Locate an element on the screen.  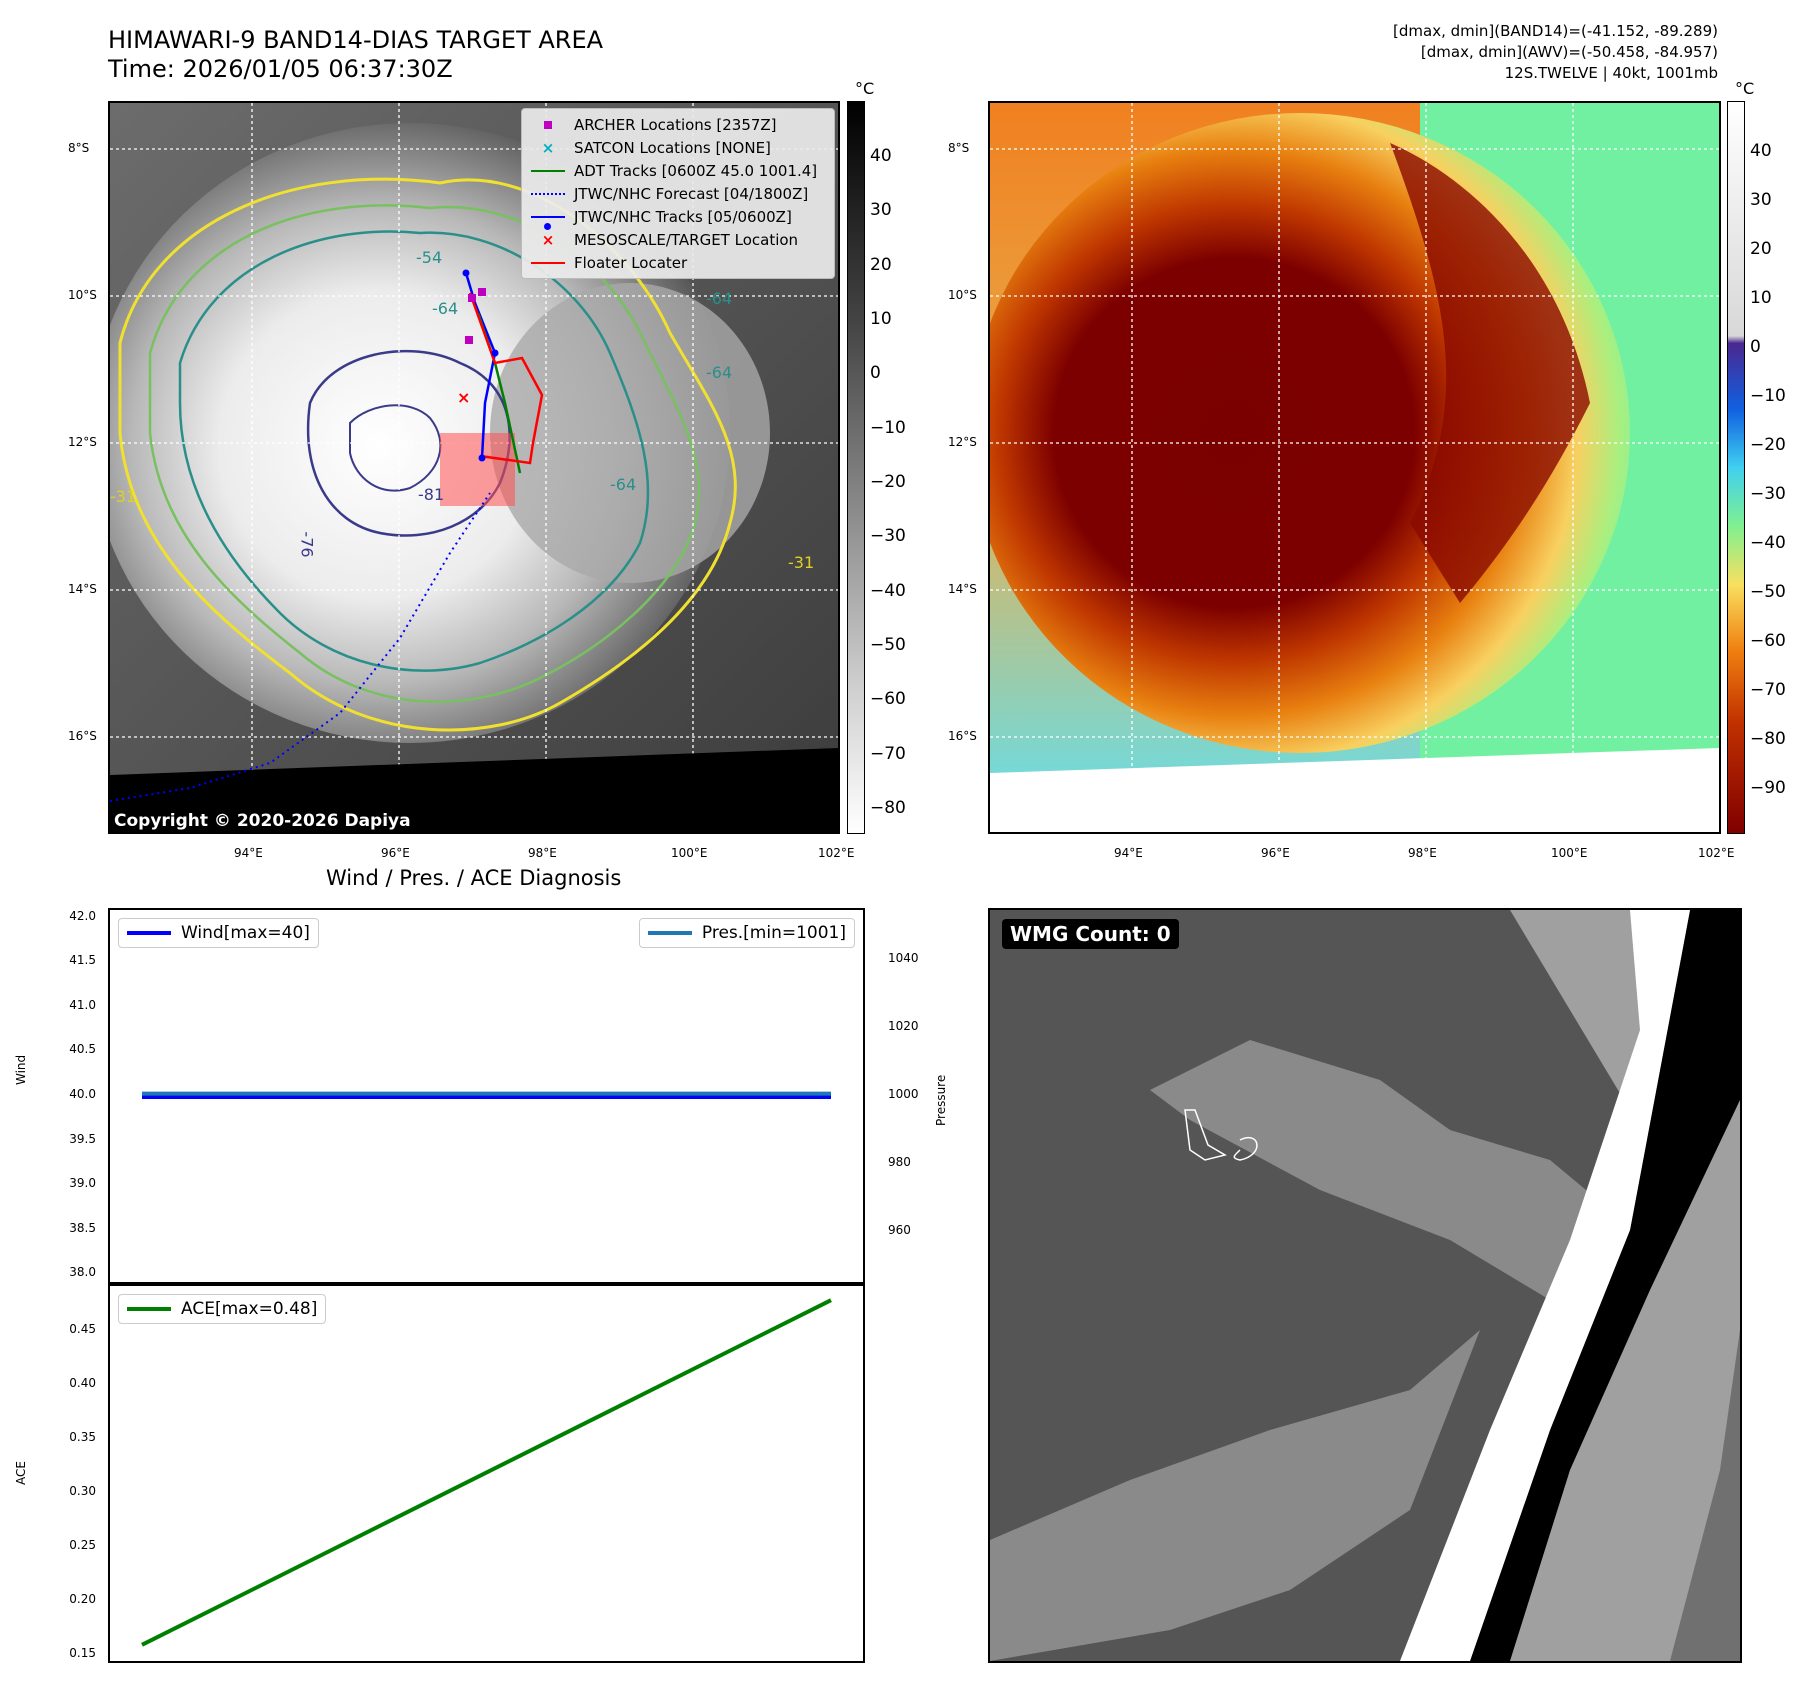
wind-legend: Wind[max=40] is located at coordinates (218, 933).